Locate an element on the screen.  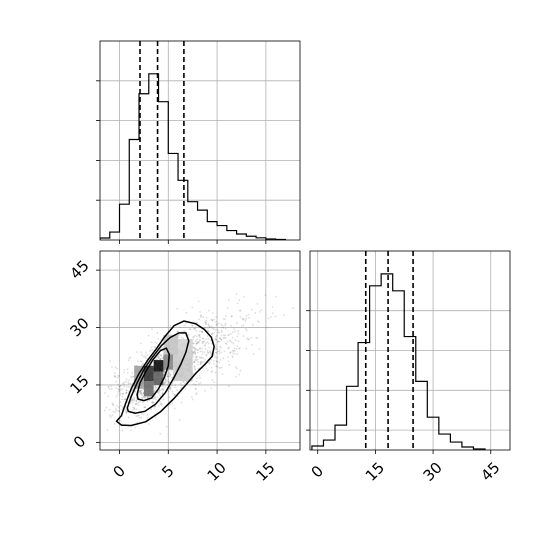
x-tick-label: 45 is located at coordinates (490, 472).